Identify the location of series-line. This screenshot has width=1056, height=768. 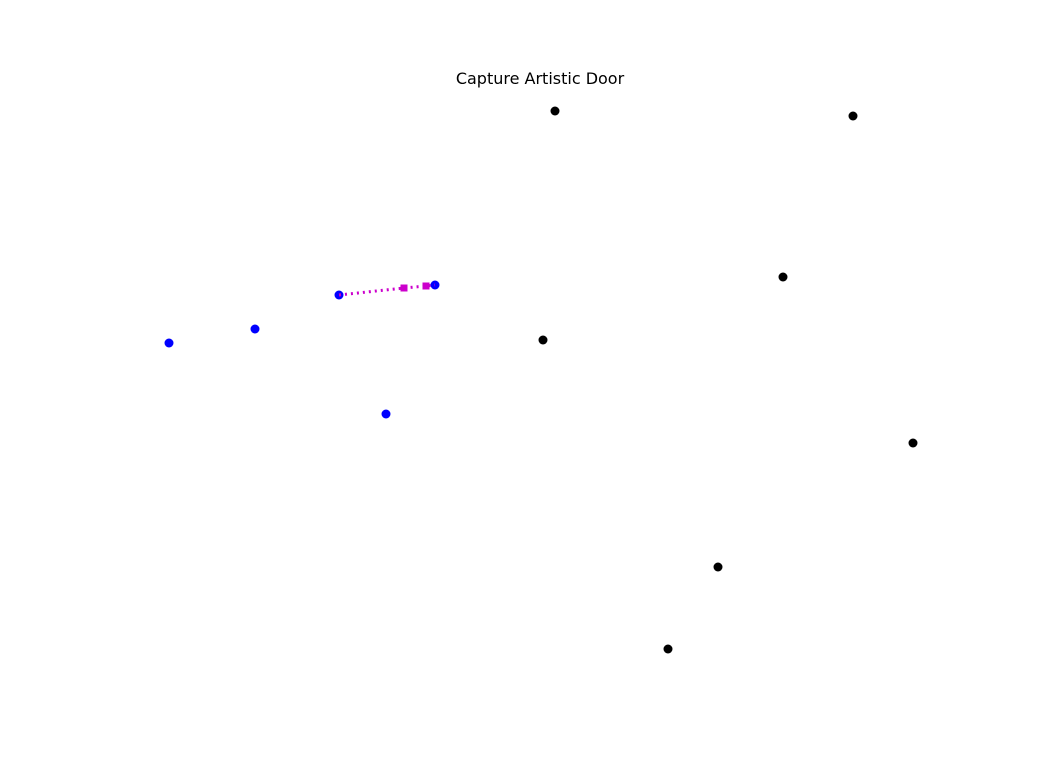
(387, 290).